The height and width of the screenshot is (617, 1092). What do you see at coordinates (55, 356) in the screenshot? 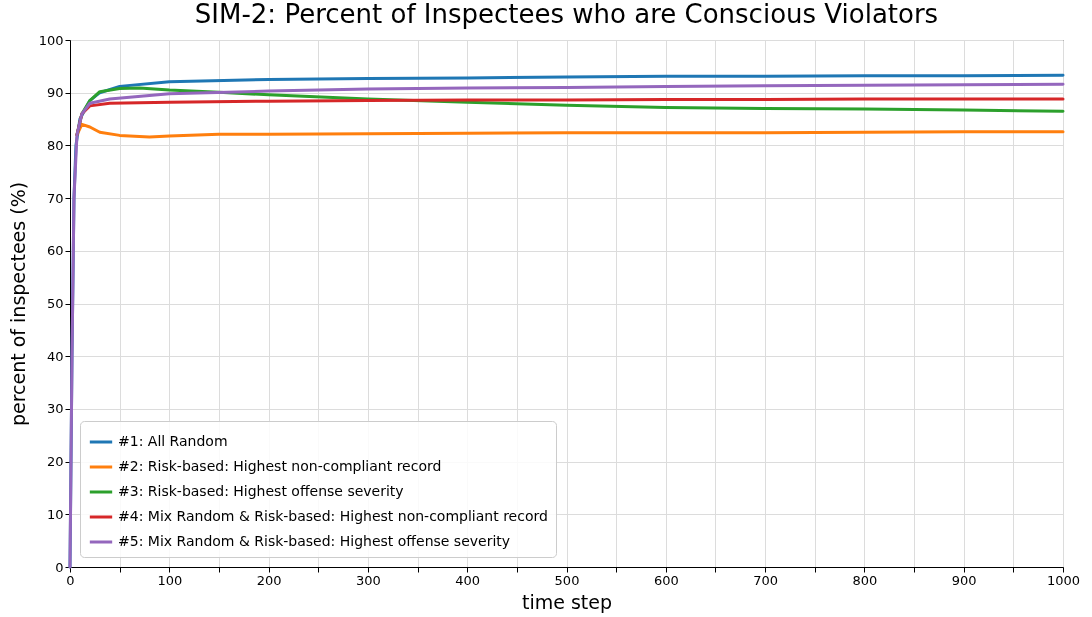
I see `y-tick-label: 40` at bounding box center [55, 356].